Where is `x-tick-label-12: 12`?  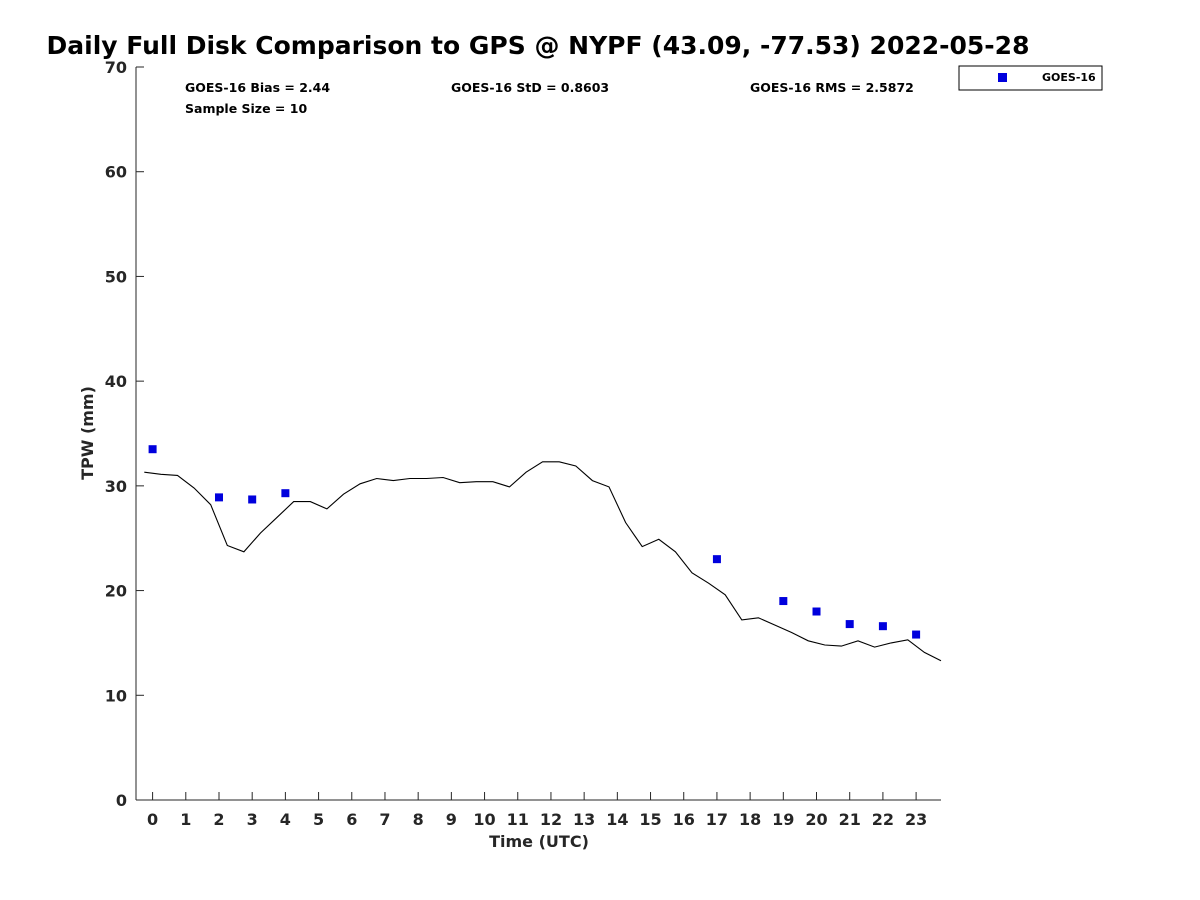 x-tick-label-12: 12 is located at coordinates (551, 819).